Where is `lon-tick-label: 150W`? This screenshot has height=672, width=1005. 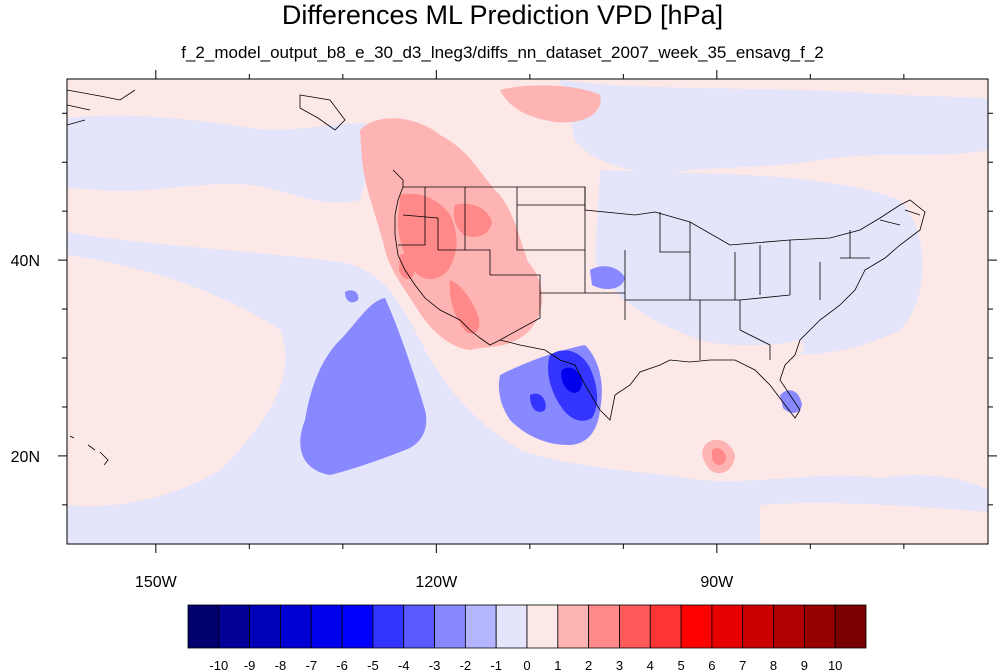
lon-tick-label: 150W is located at coordinates (156, 582).